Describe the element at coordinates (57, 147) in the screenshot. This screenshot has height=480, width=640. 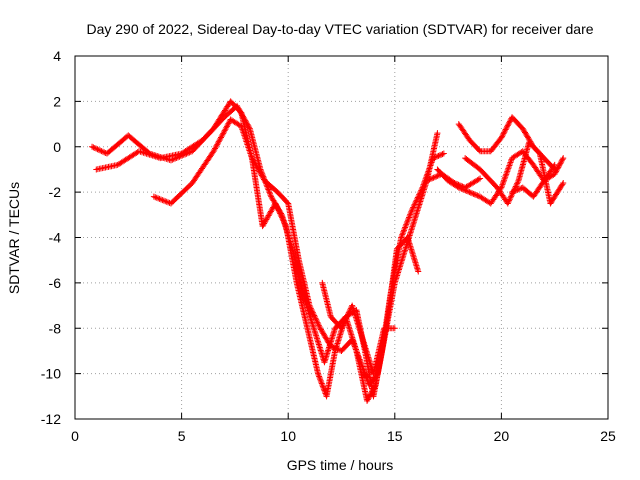
I see `y-tick-label: 0` at that location.